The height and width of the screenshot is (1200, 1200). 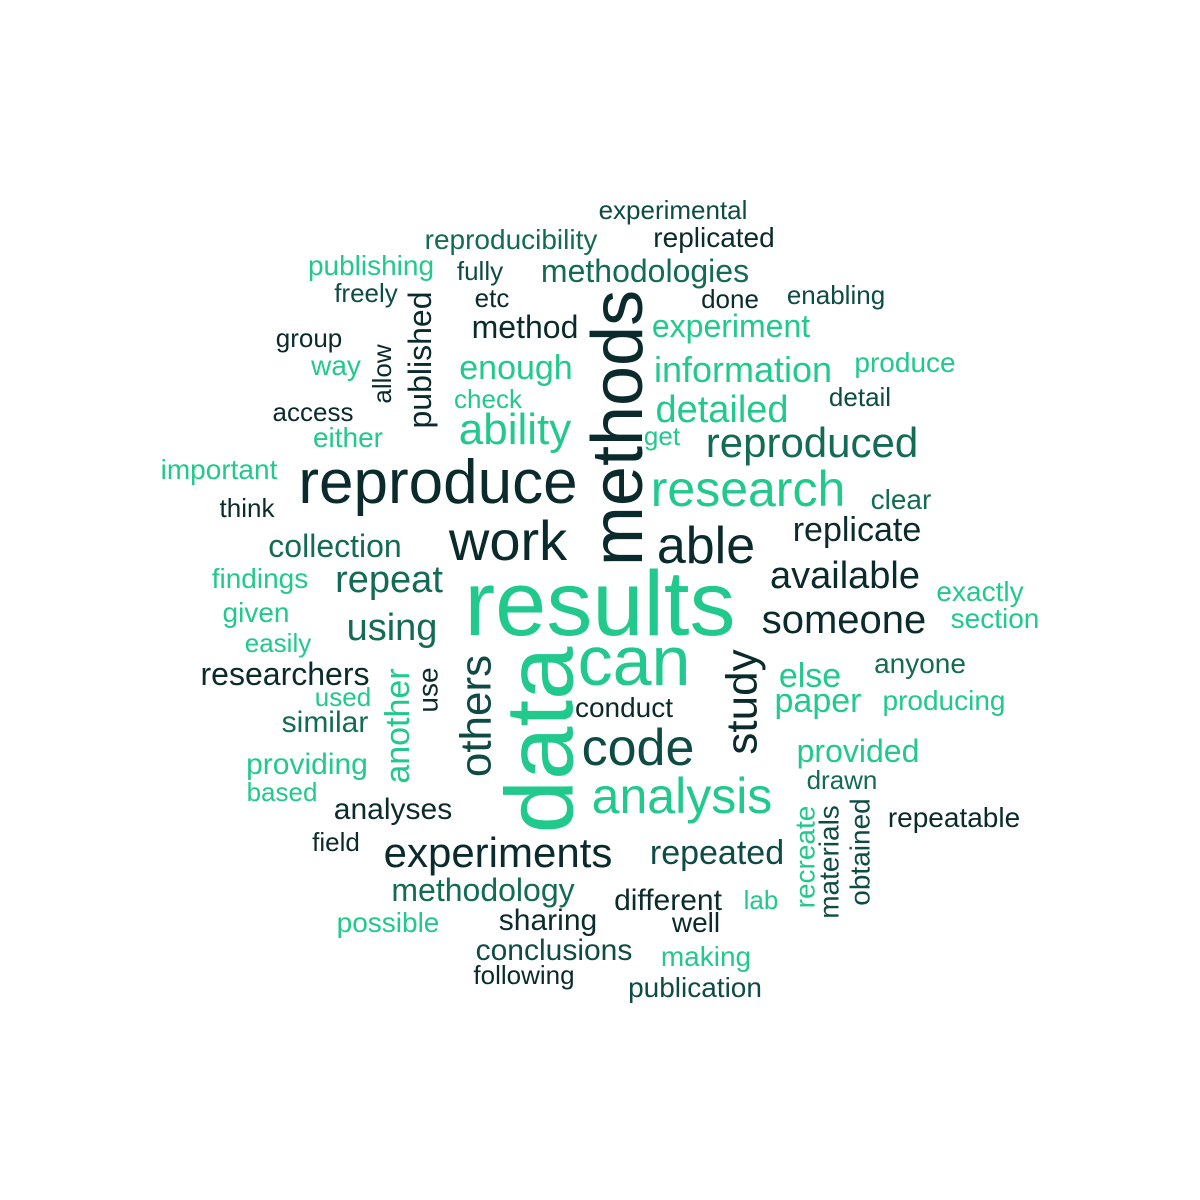 I want to click on word-method: method, so click(x=525, y=327).